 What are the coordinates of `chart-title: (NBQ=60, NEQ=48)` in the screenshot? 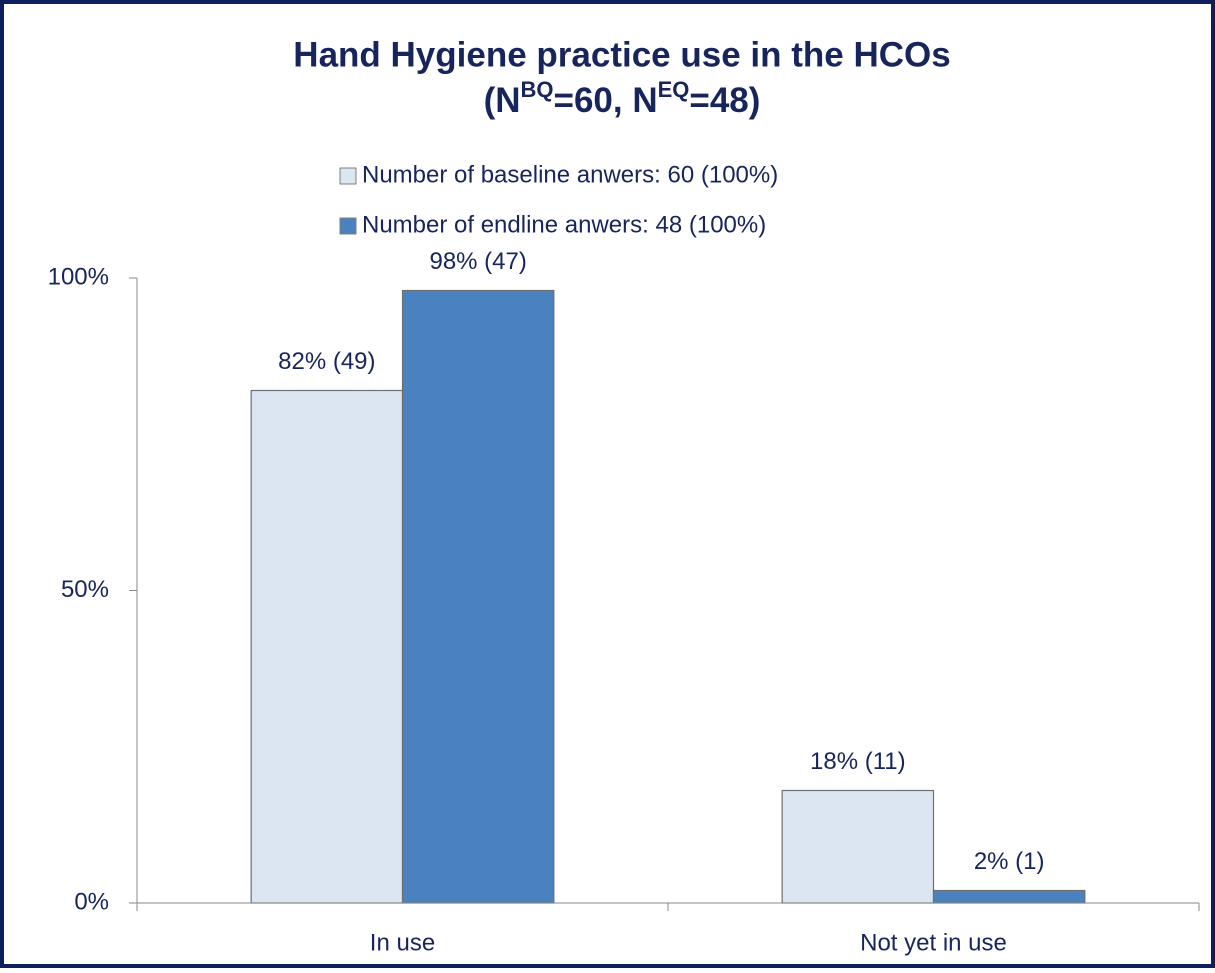 It's located at (622, 98).